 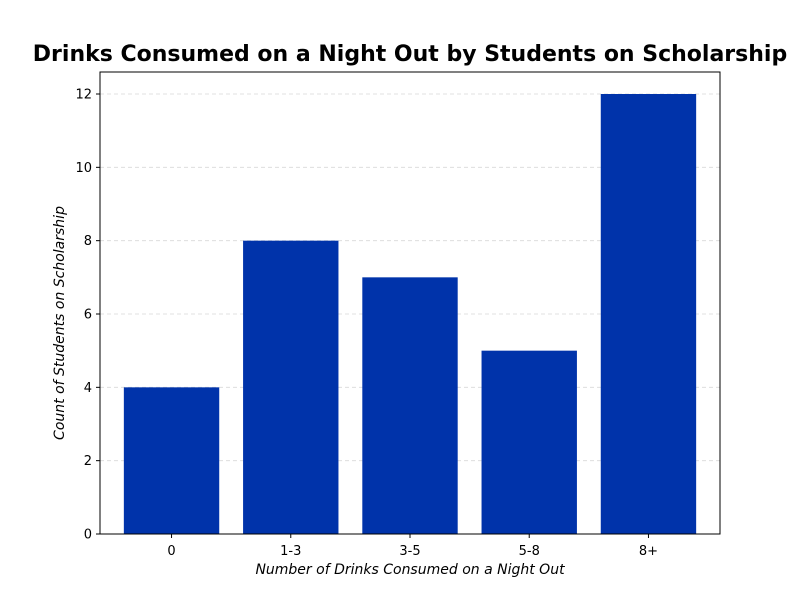 I want to click on y-axis-label: Count of Students on Scholarship, so click(x=60, y=323).